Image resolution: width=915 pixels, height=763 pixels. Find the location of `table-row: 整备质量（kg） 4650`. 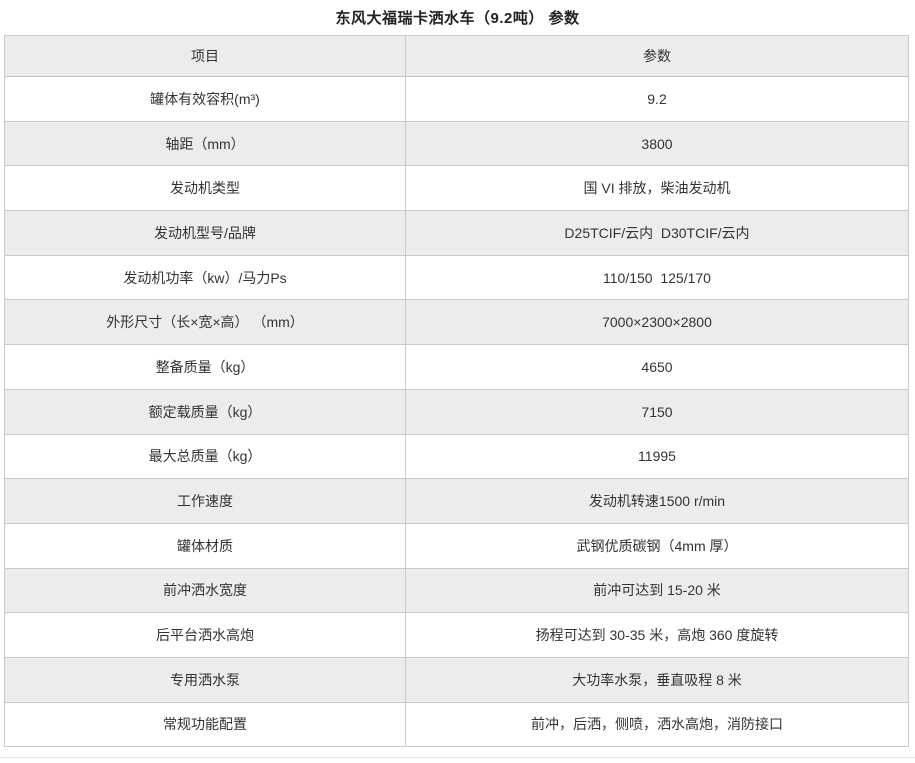

table-row: 整备质量（kg） 4650 is located at coordinates (456, 367).